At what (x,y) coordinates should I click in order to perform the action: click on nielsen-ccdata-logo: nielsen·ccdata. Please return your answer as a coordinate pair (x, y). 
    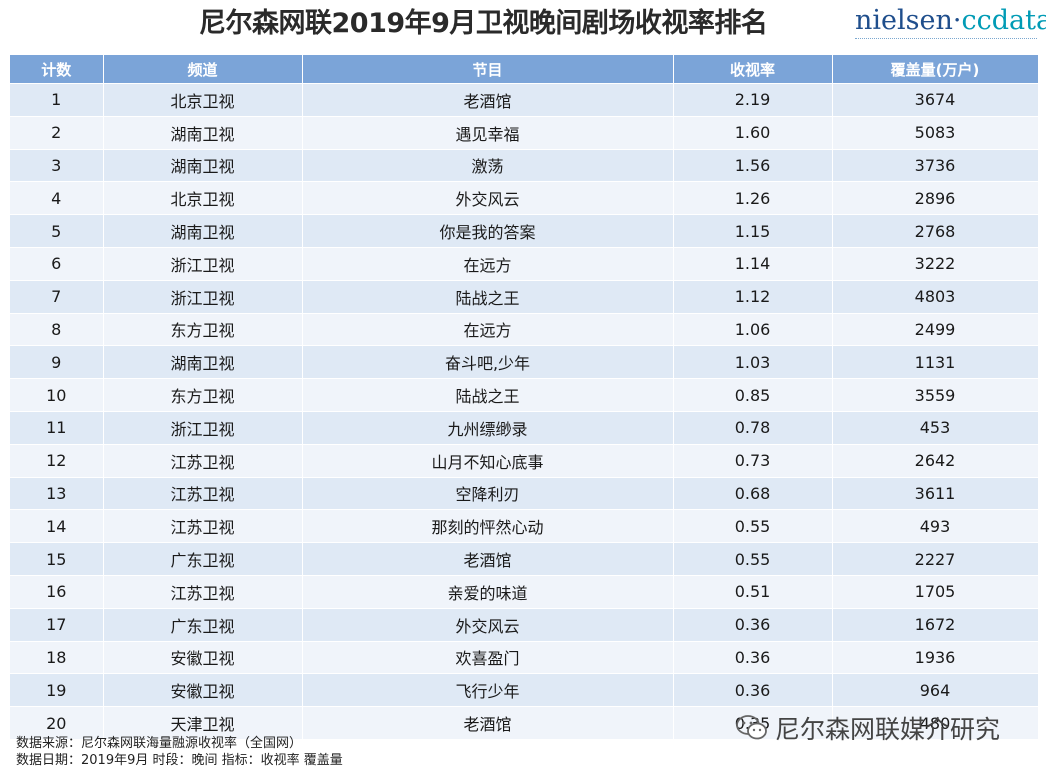
    Looking at the image, I should click on (950, 21).